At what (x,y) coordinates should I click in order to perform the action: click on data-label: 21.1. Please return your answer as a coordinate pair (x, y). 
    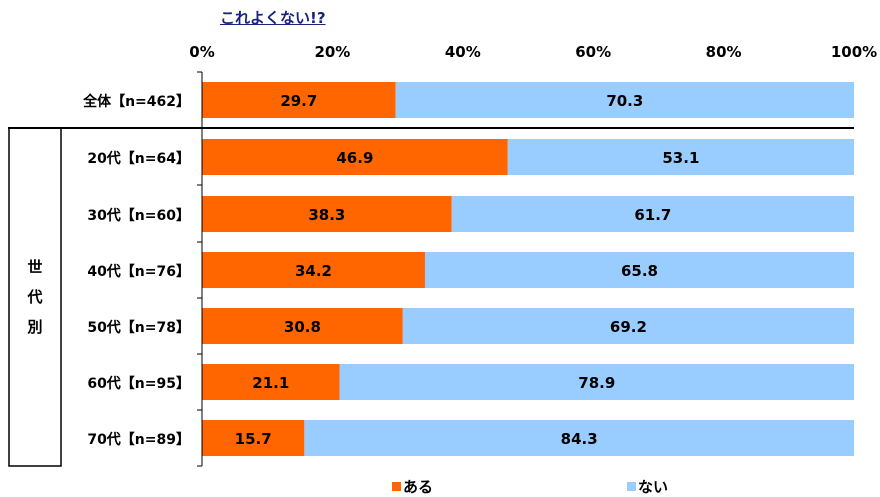
    Looking at the image, I should click on (270, 383).